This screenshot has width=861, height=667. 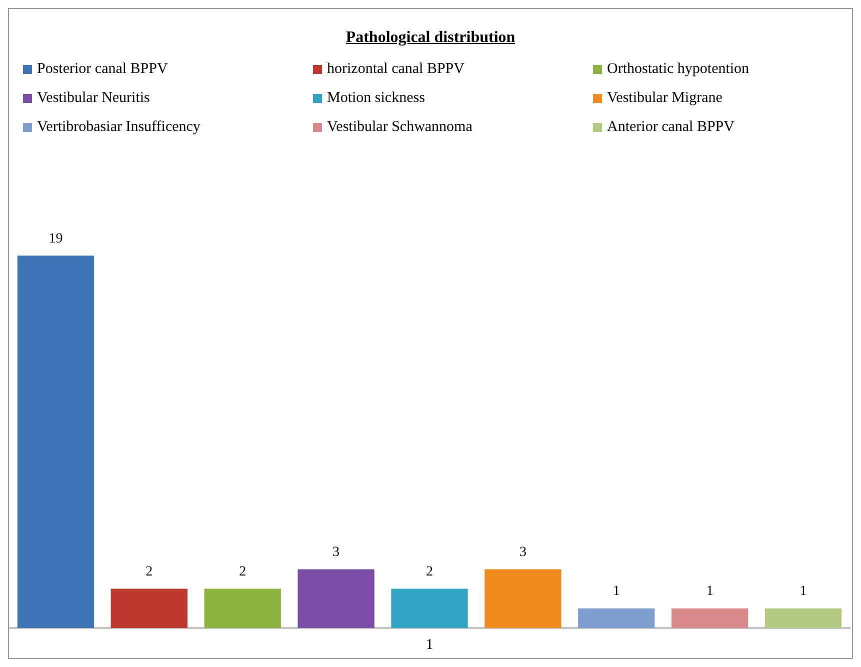 What do you see at coordinates (395, 69) in the screenshot?
I see `legend-label: horizontal canal BPPV` at bounding box center [395, 69].